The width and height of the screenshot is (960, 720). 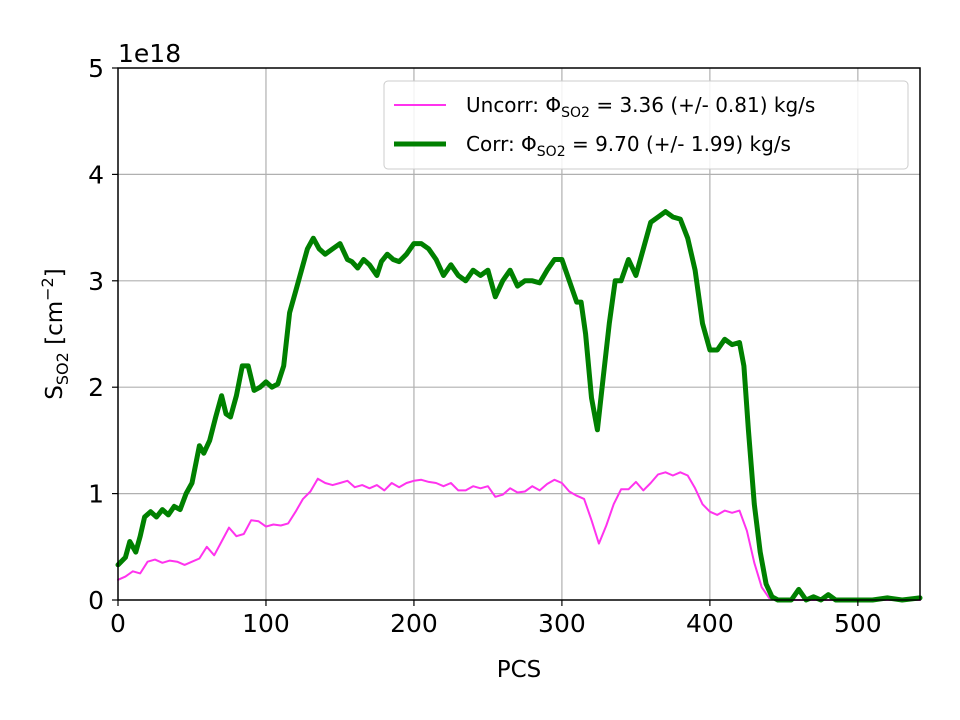 What do you see at coordinates (47, 289) in the screenshot?
I see `y-axis-label-unit-sup: −2` at bounding box center [47, 289].